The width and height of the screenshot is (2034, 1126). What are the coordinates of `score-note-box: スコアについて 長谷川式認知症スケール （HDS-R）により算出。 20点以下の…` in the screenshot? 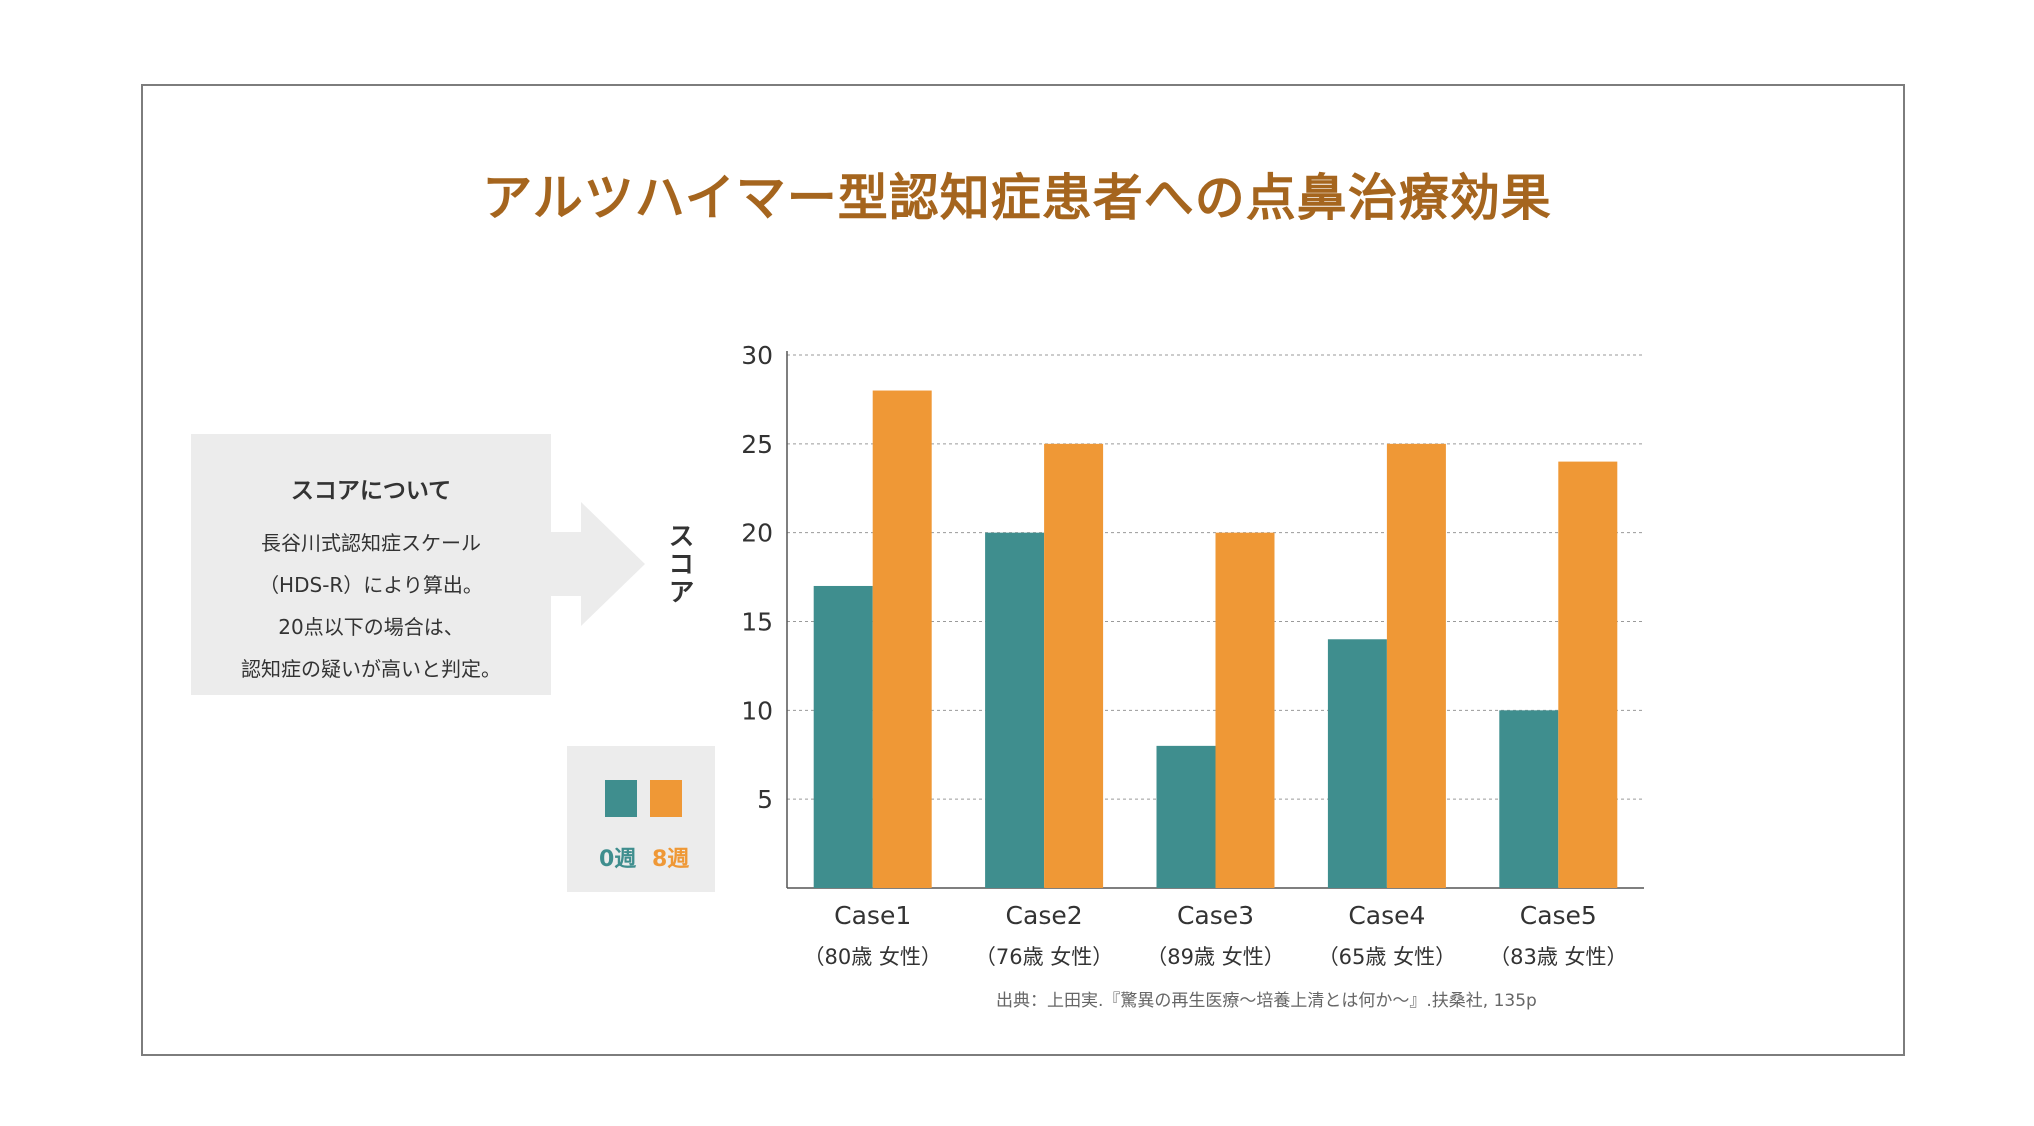 It's located at (371, 564).